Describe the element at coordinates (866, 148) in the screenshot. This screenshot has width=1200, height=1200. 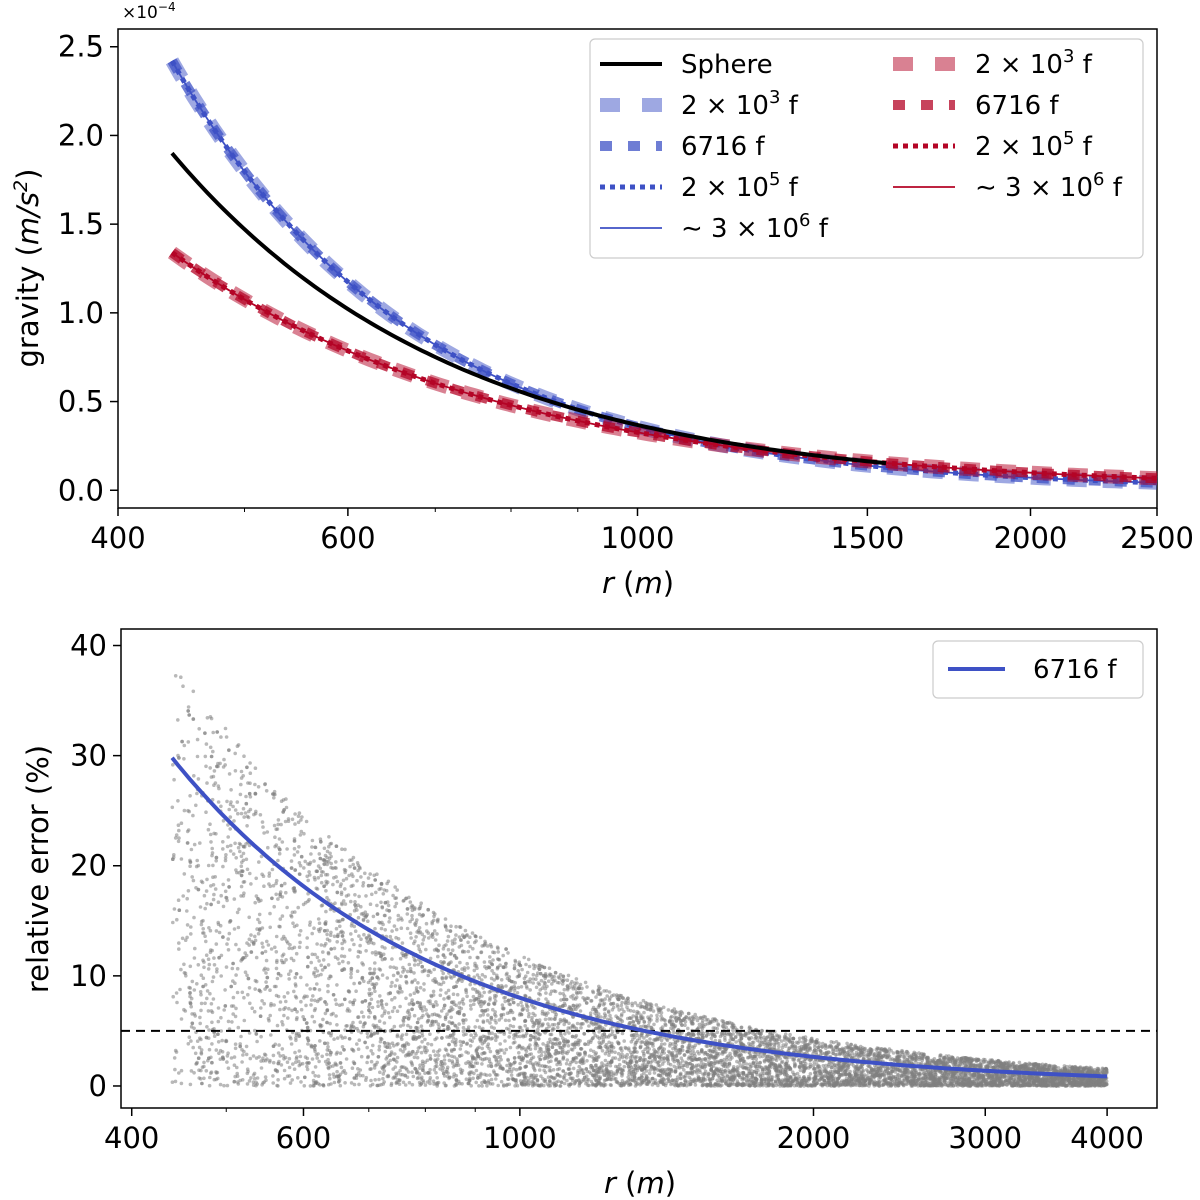
I see `gravity-legend-box` at that location.